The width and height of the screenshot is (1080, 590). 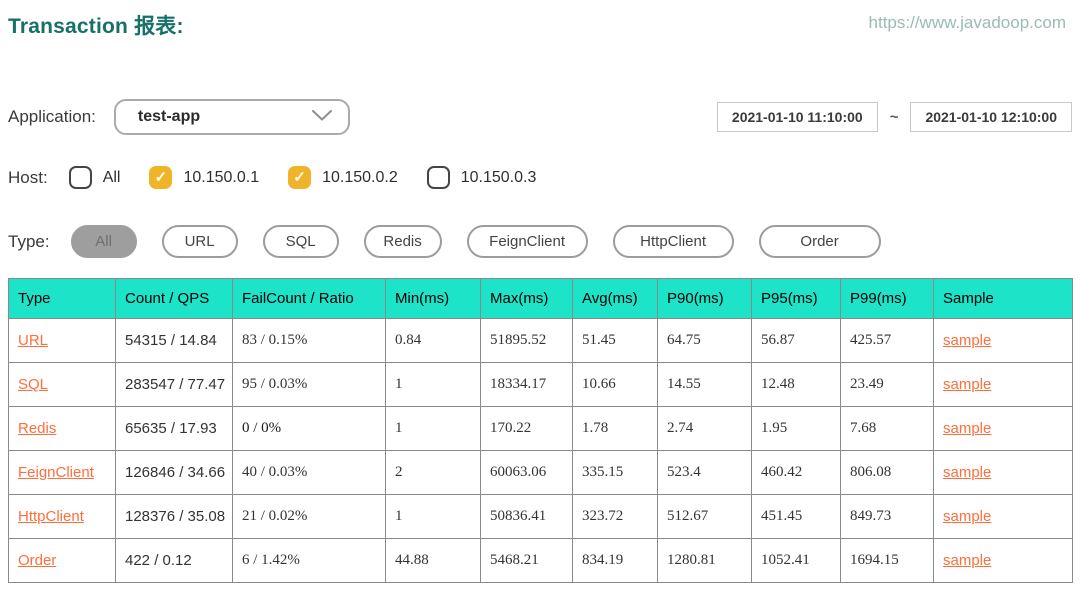 I want to click on avg-cell: 1.78, so click(x=615, y=428).